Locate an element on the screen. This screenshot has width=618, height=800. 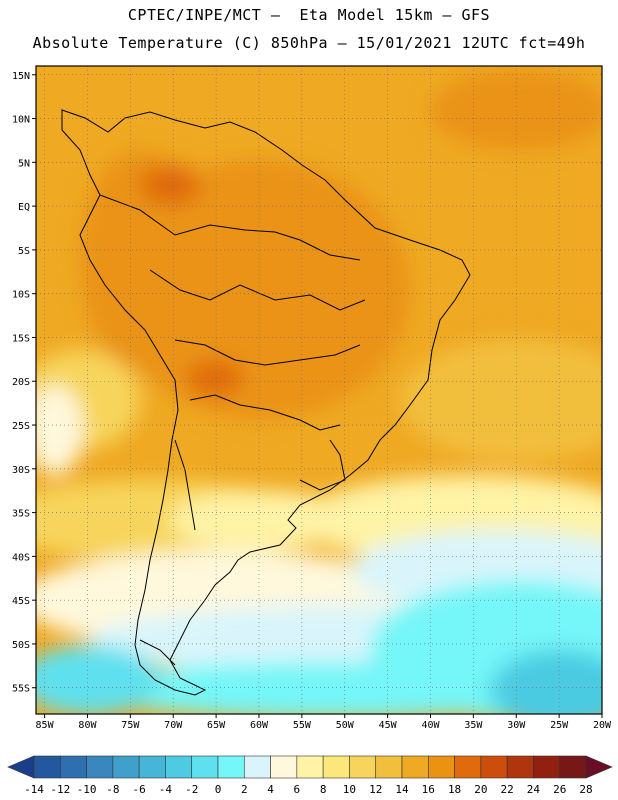
lon-label: 25W is located at coordinates (559, 725).